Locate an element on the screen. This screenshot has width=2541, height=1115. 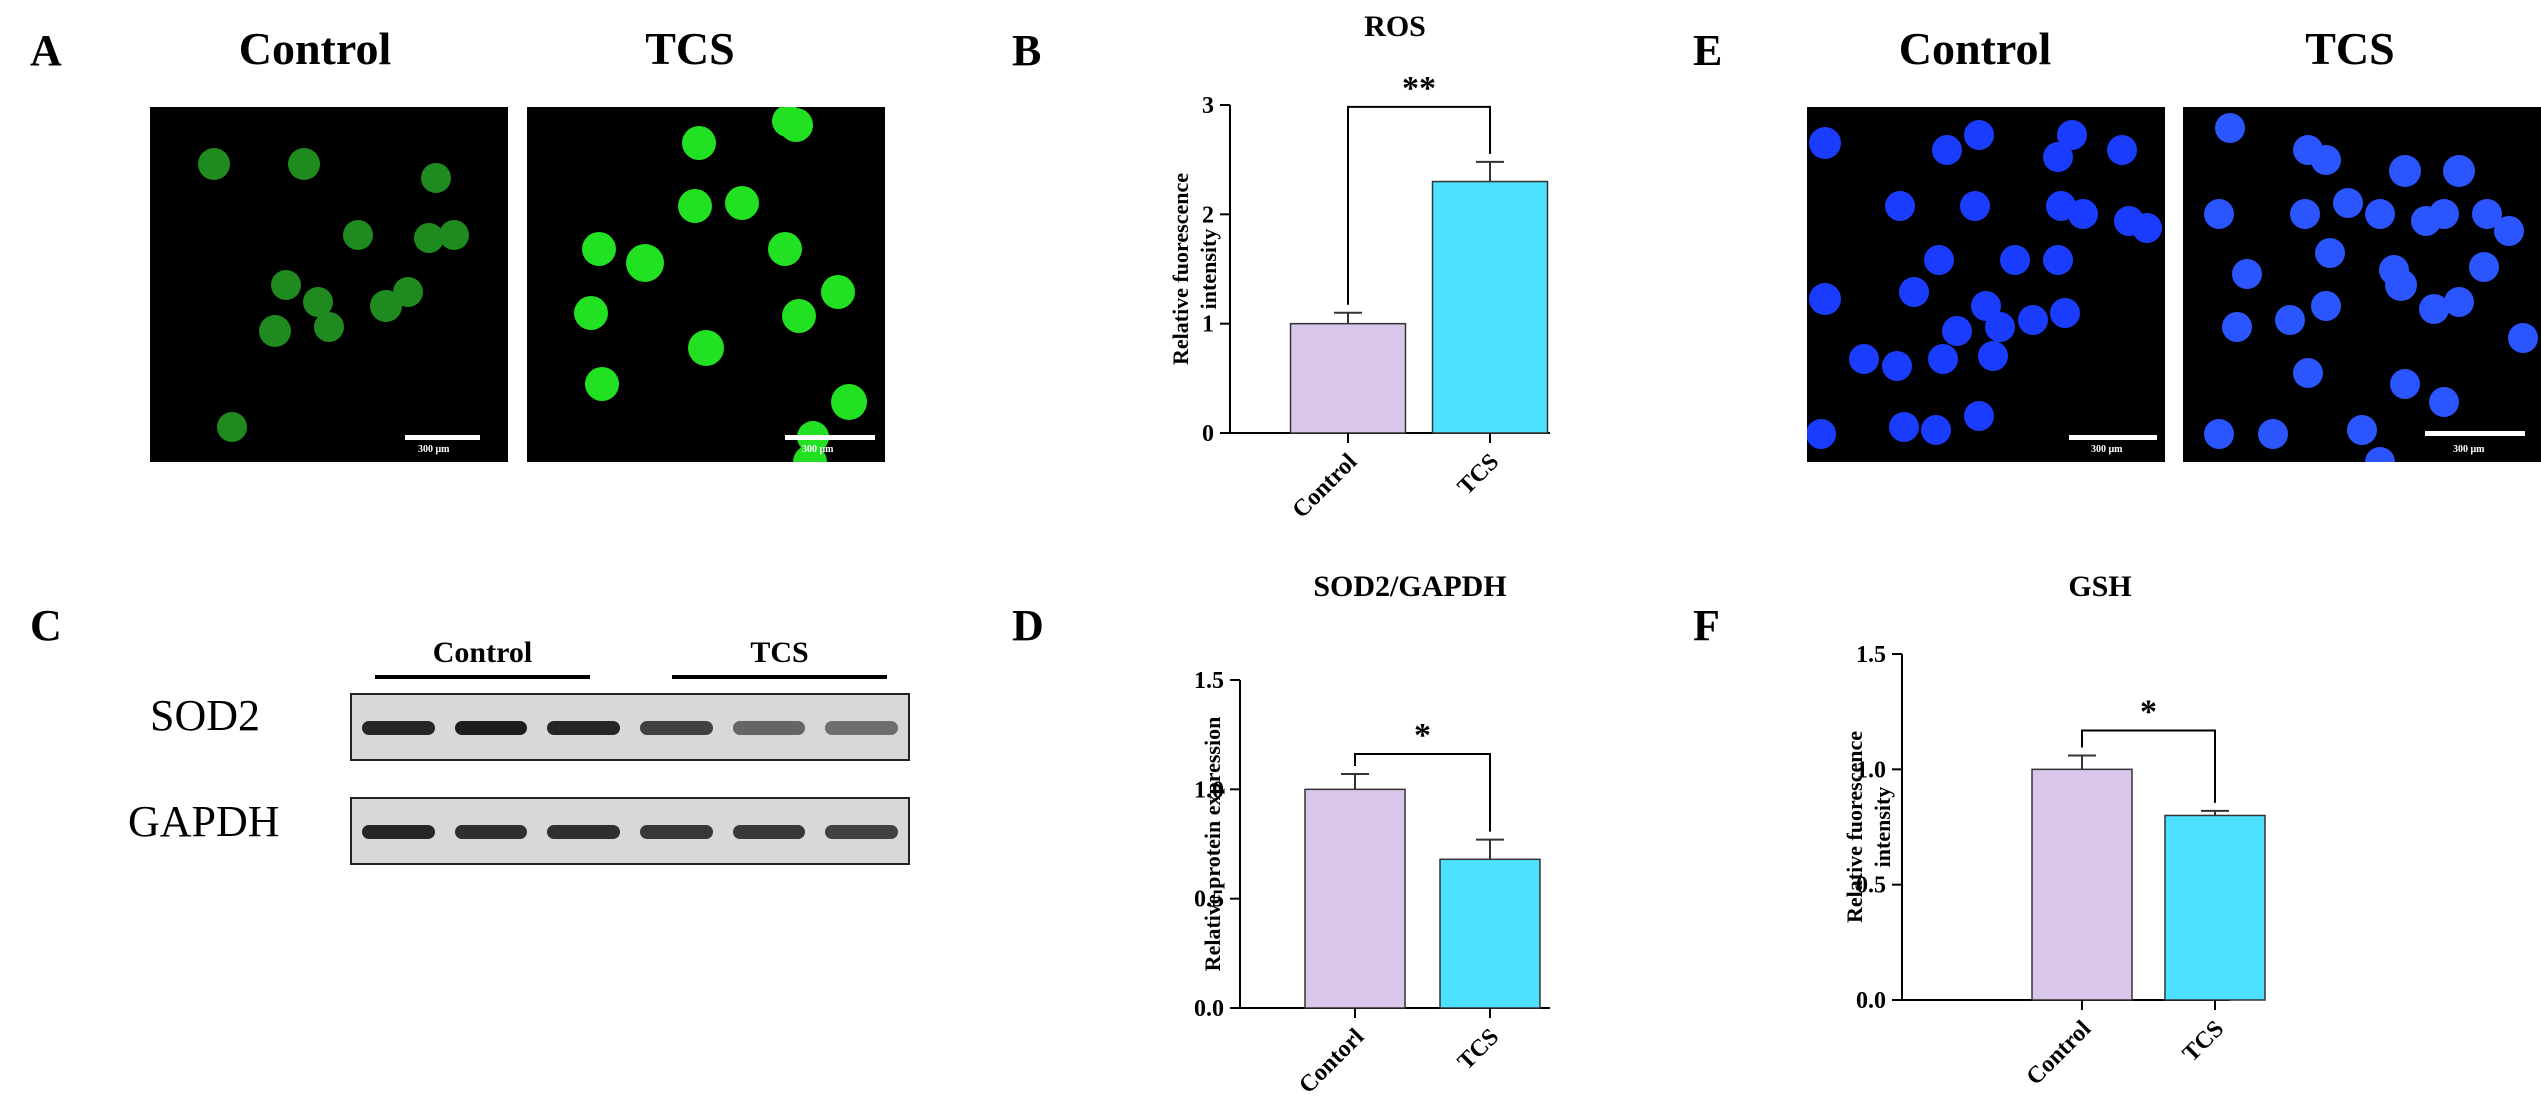
y-tick-label: 0.5 is located at coordinates (1209, 900).